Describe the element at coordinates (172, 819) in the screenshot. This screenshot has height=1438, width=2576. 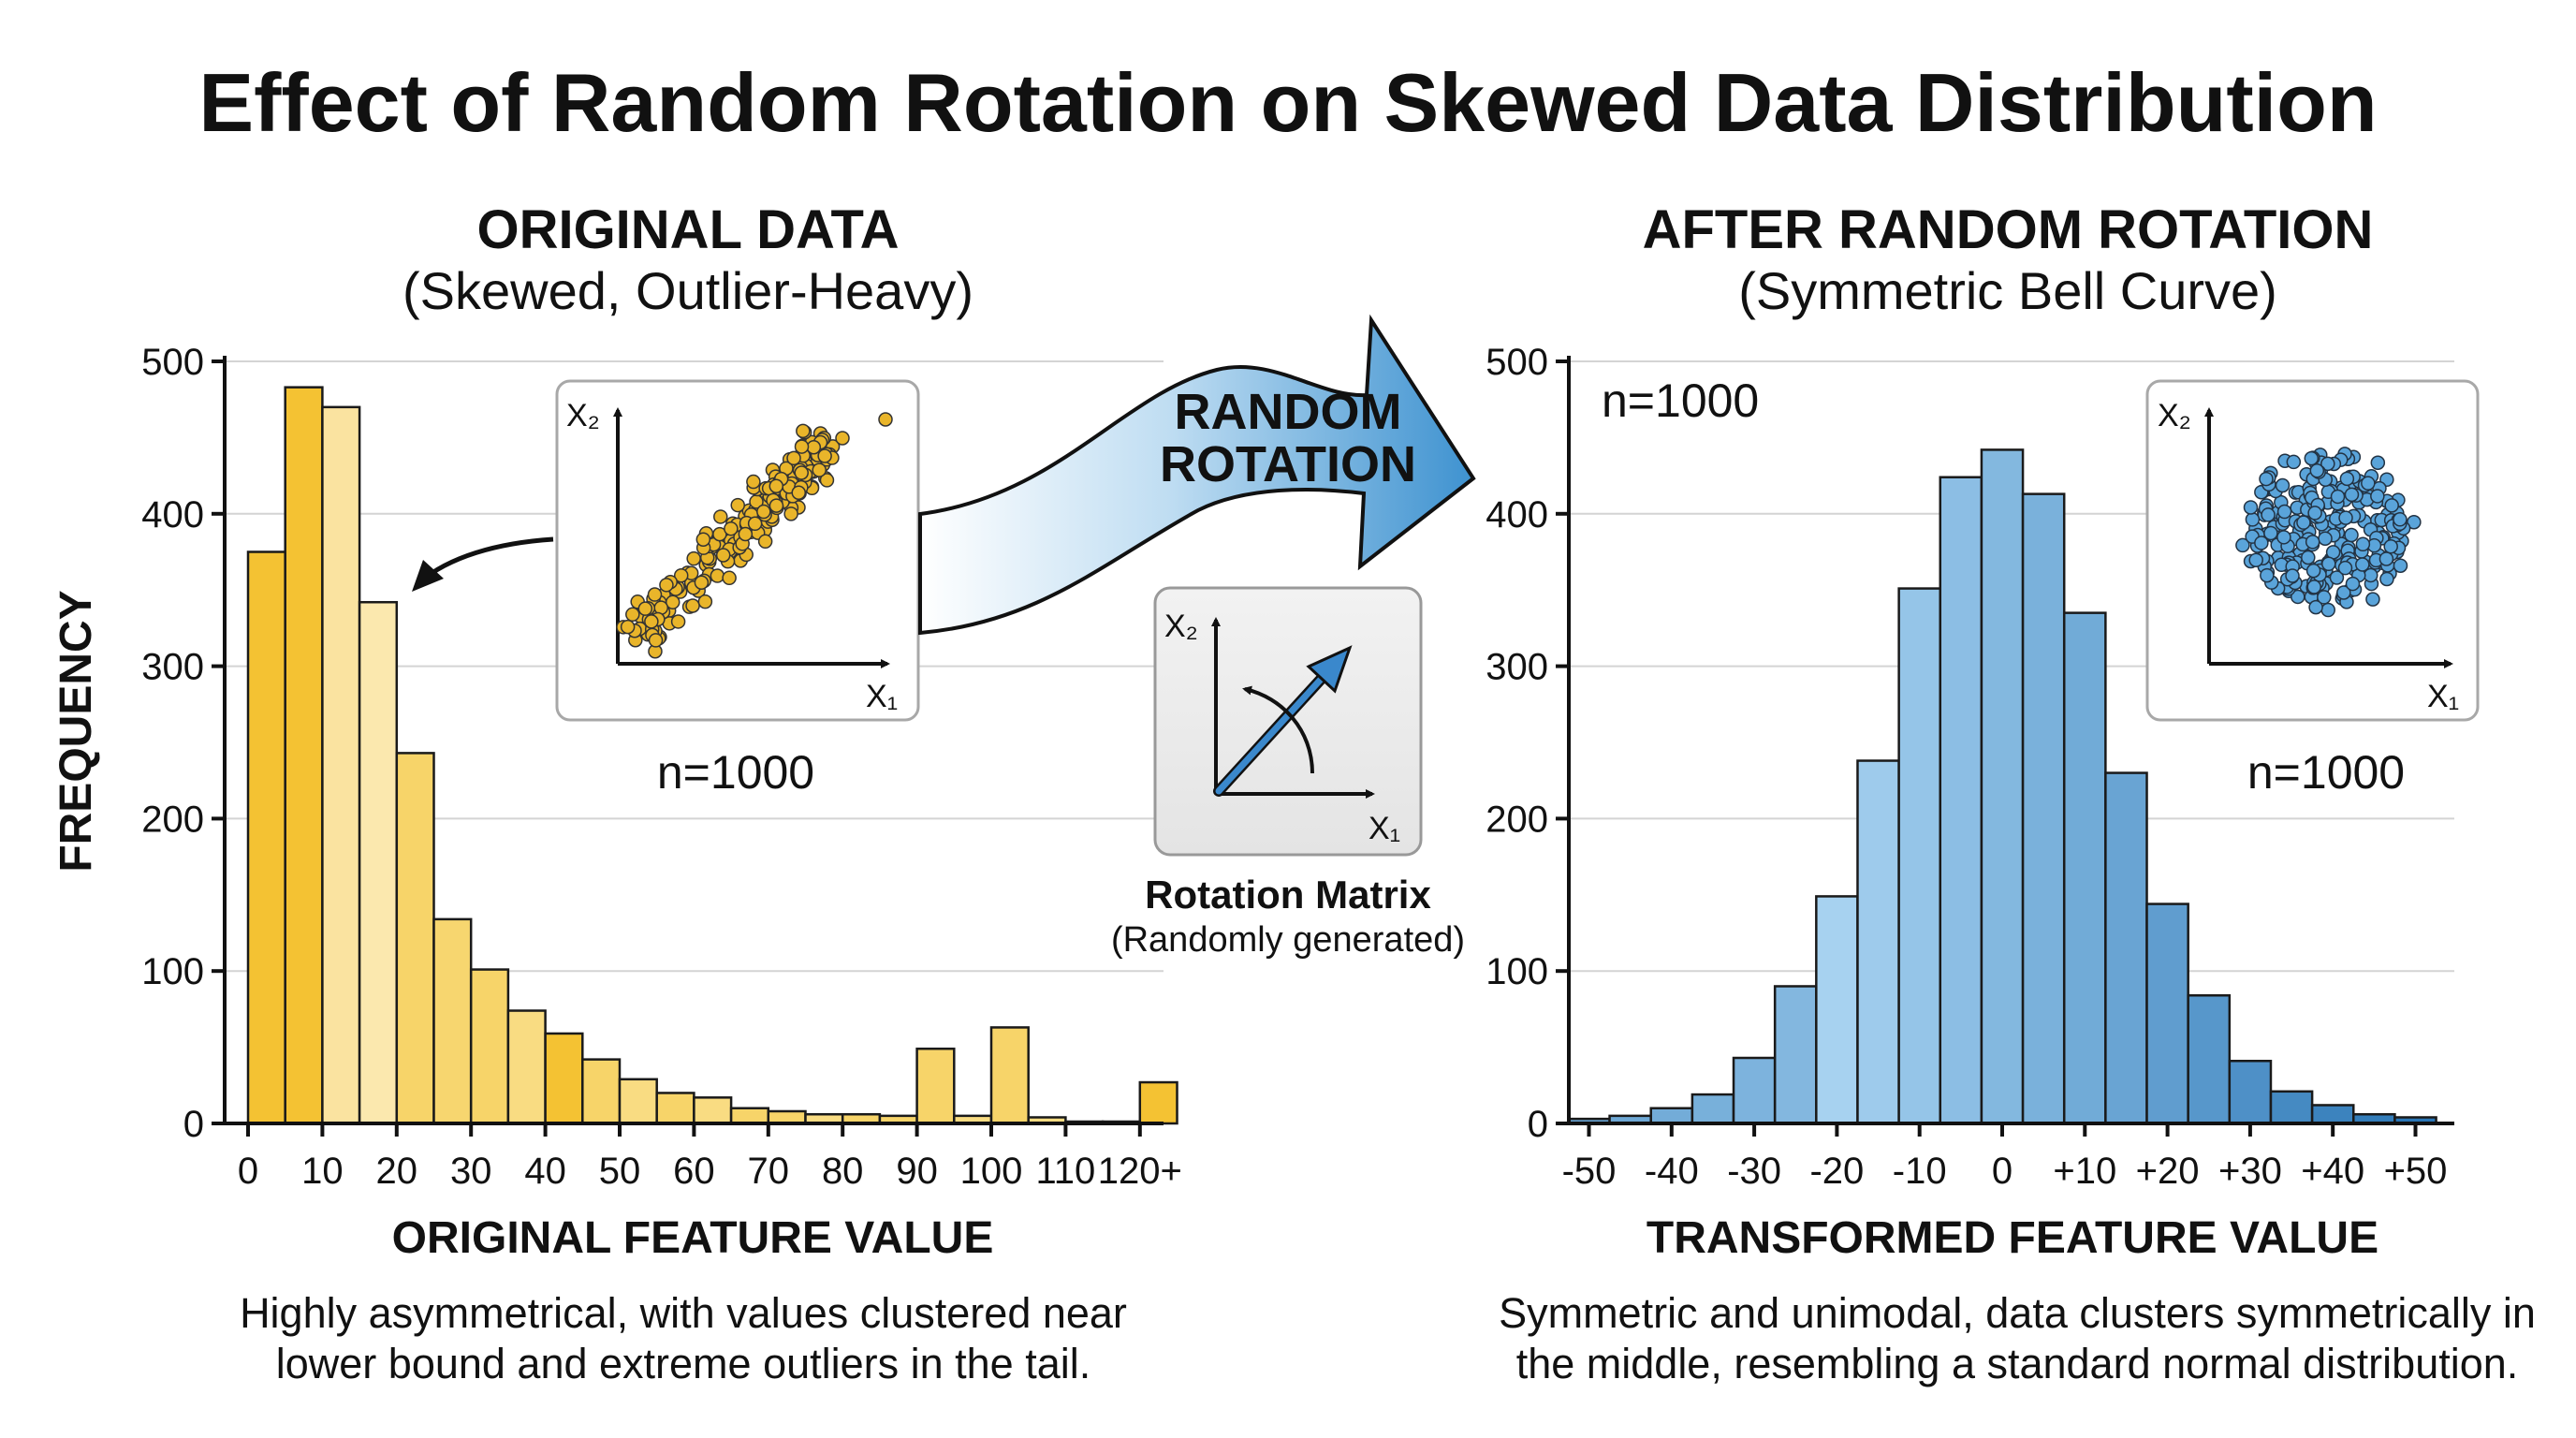
I see `left-y-tick-label: 200` at that location.